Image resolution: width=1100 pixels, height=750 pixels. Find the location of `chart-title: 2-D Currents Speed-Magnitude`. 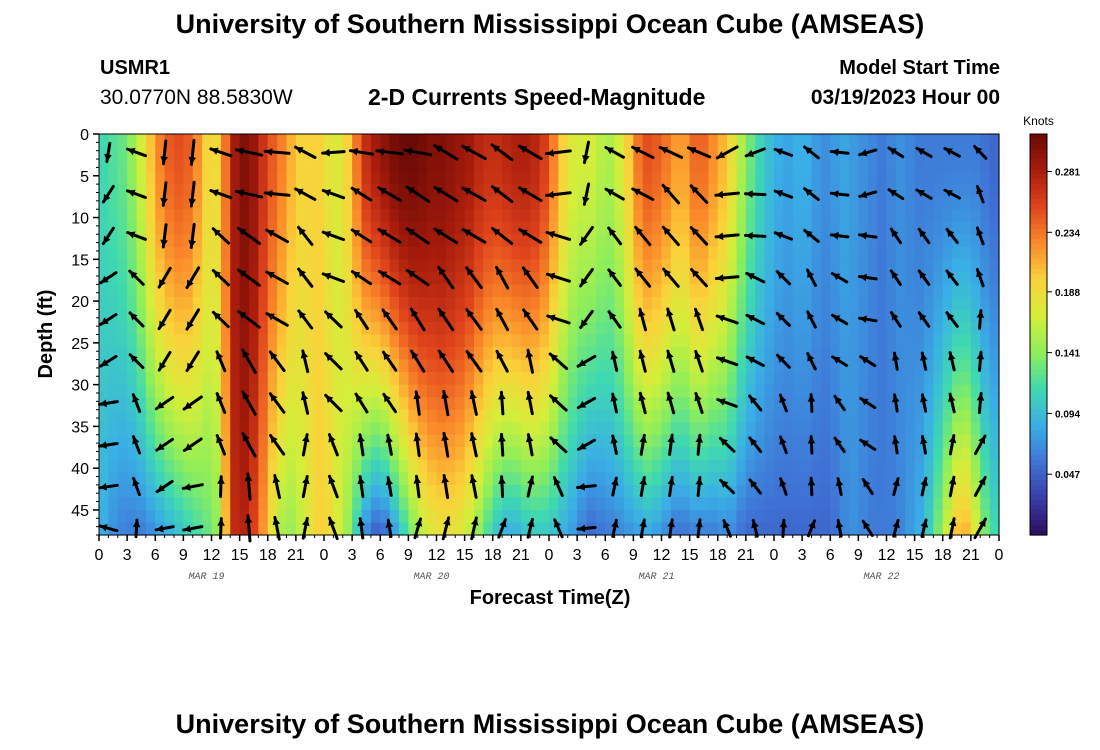

chart-title: 2-D Currents Speed-Magnitude is located at coordinates (537, 97).